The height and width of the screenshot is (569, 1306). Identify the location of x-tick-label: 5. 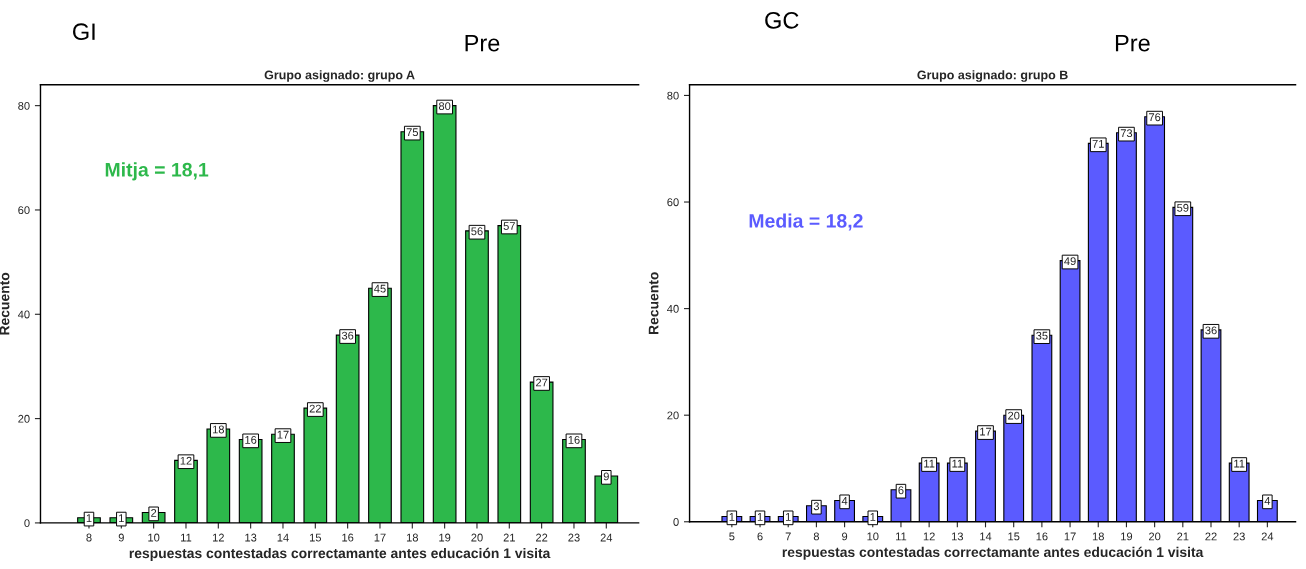
(732, 536).